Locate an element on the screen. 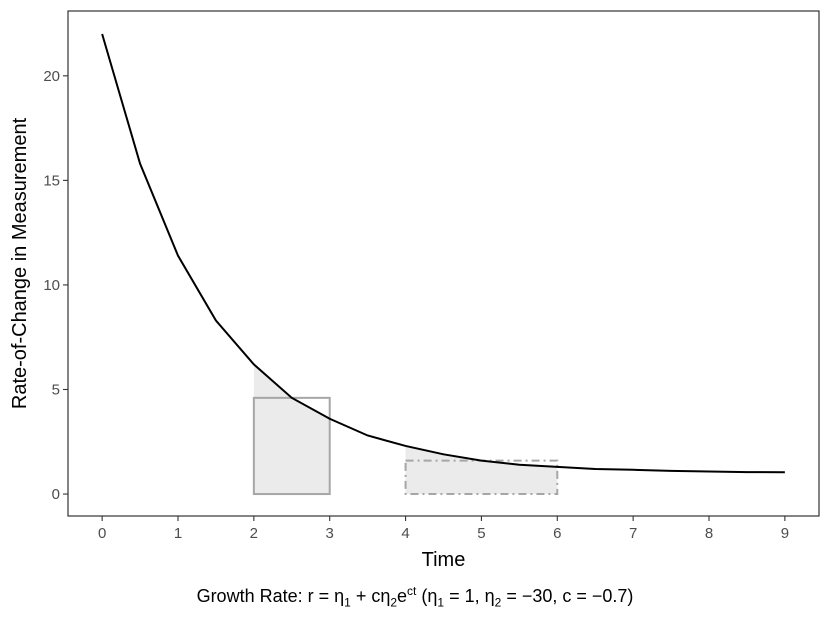 Image resolution: width=830 pixels, height=623 pixels. y-tick-label-0: 0 is located at coordinates (56, 494).